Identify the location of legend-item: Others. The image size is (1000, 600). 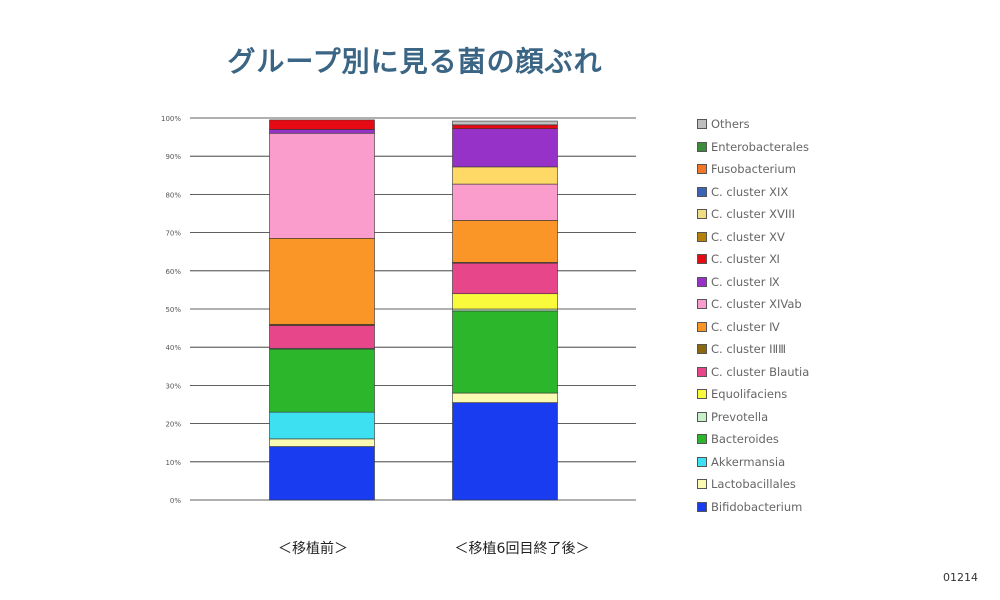
(753, 124).